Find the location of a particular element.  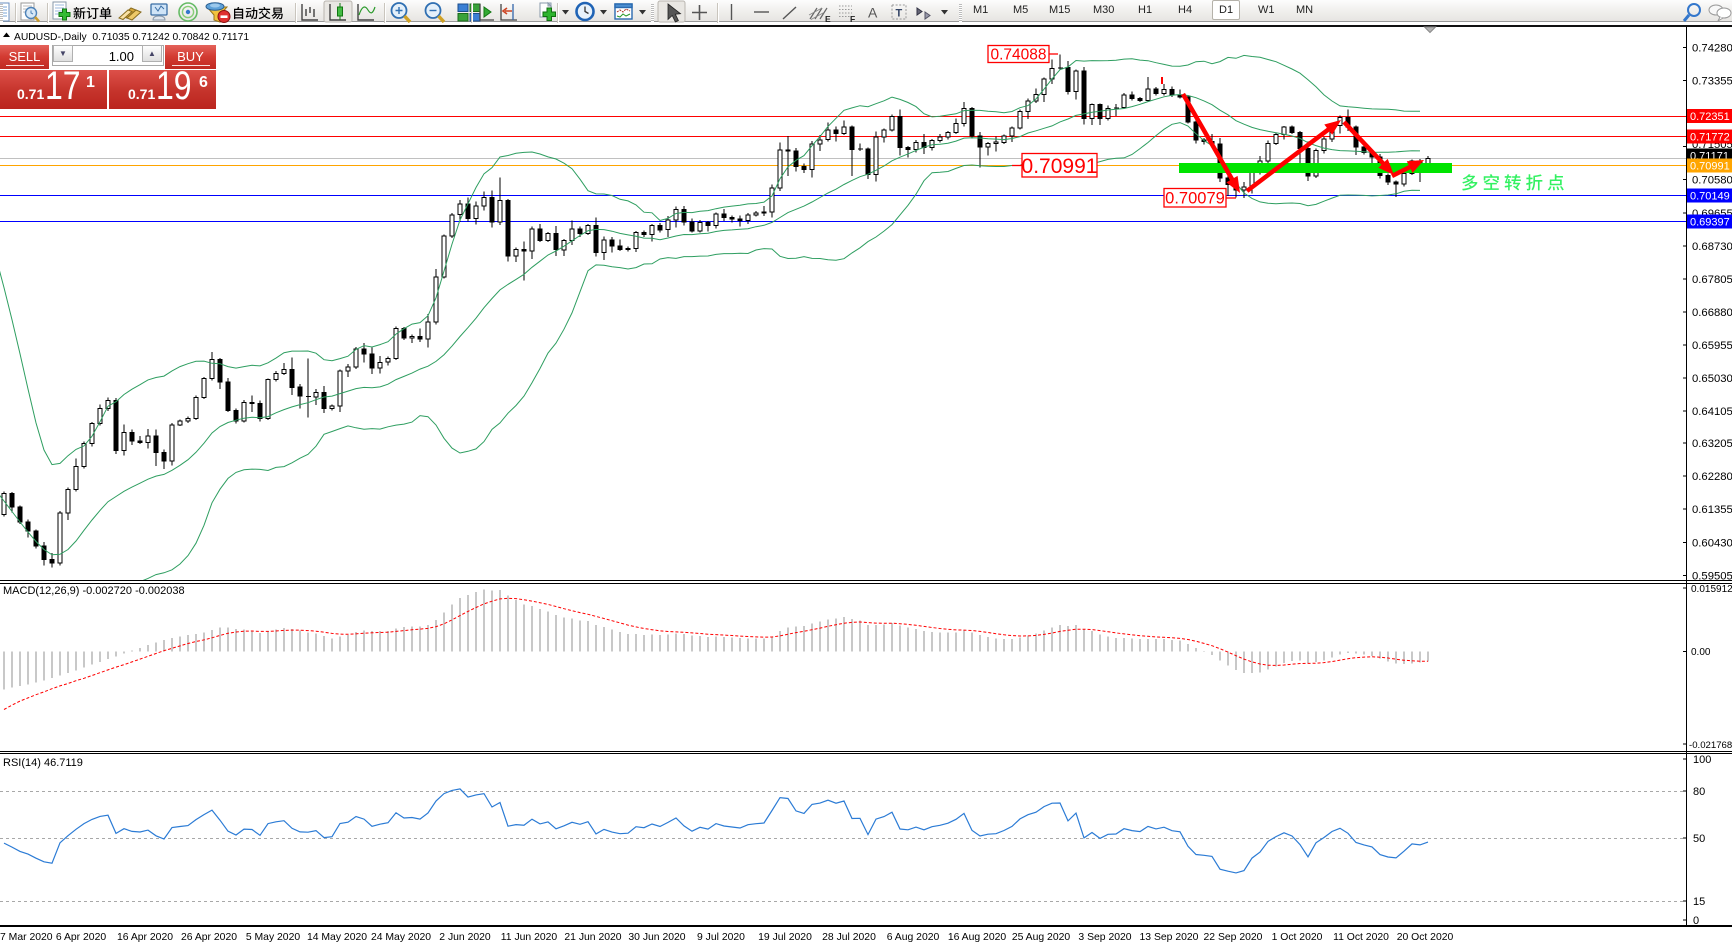

svg-text: 0.65030 is located at coordinates (1712, 379).